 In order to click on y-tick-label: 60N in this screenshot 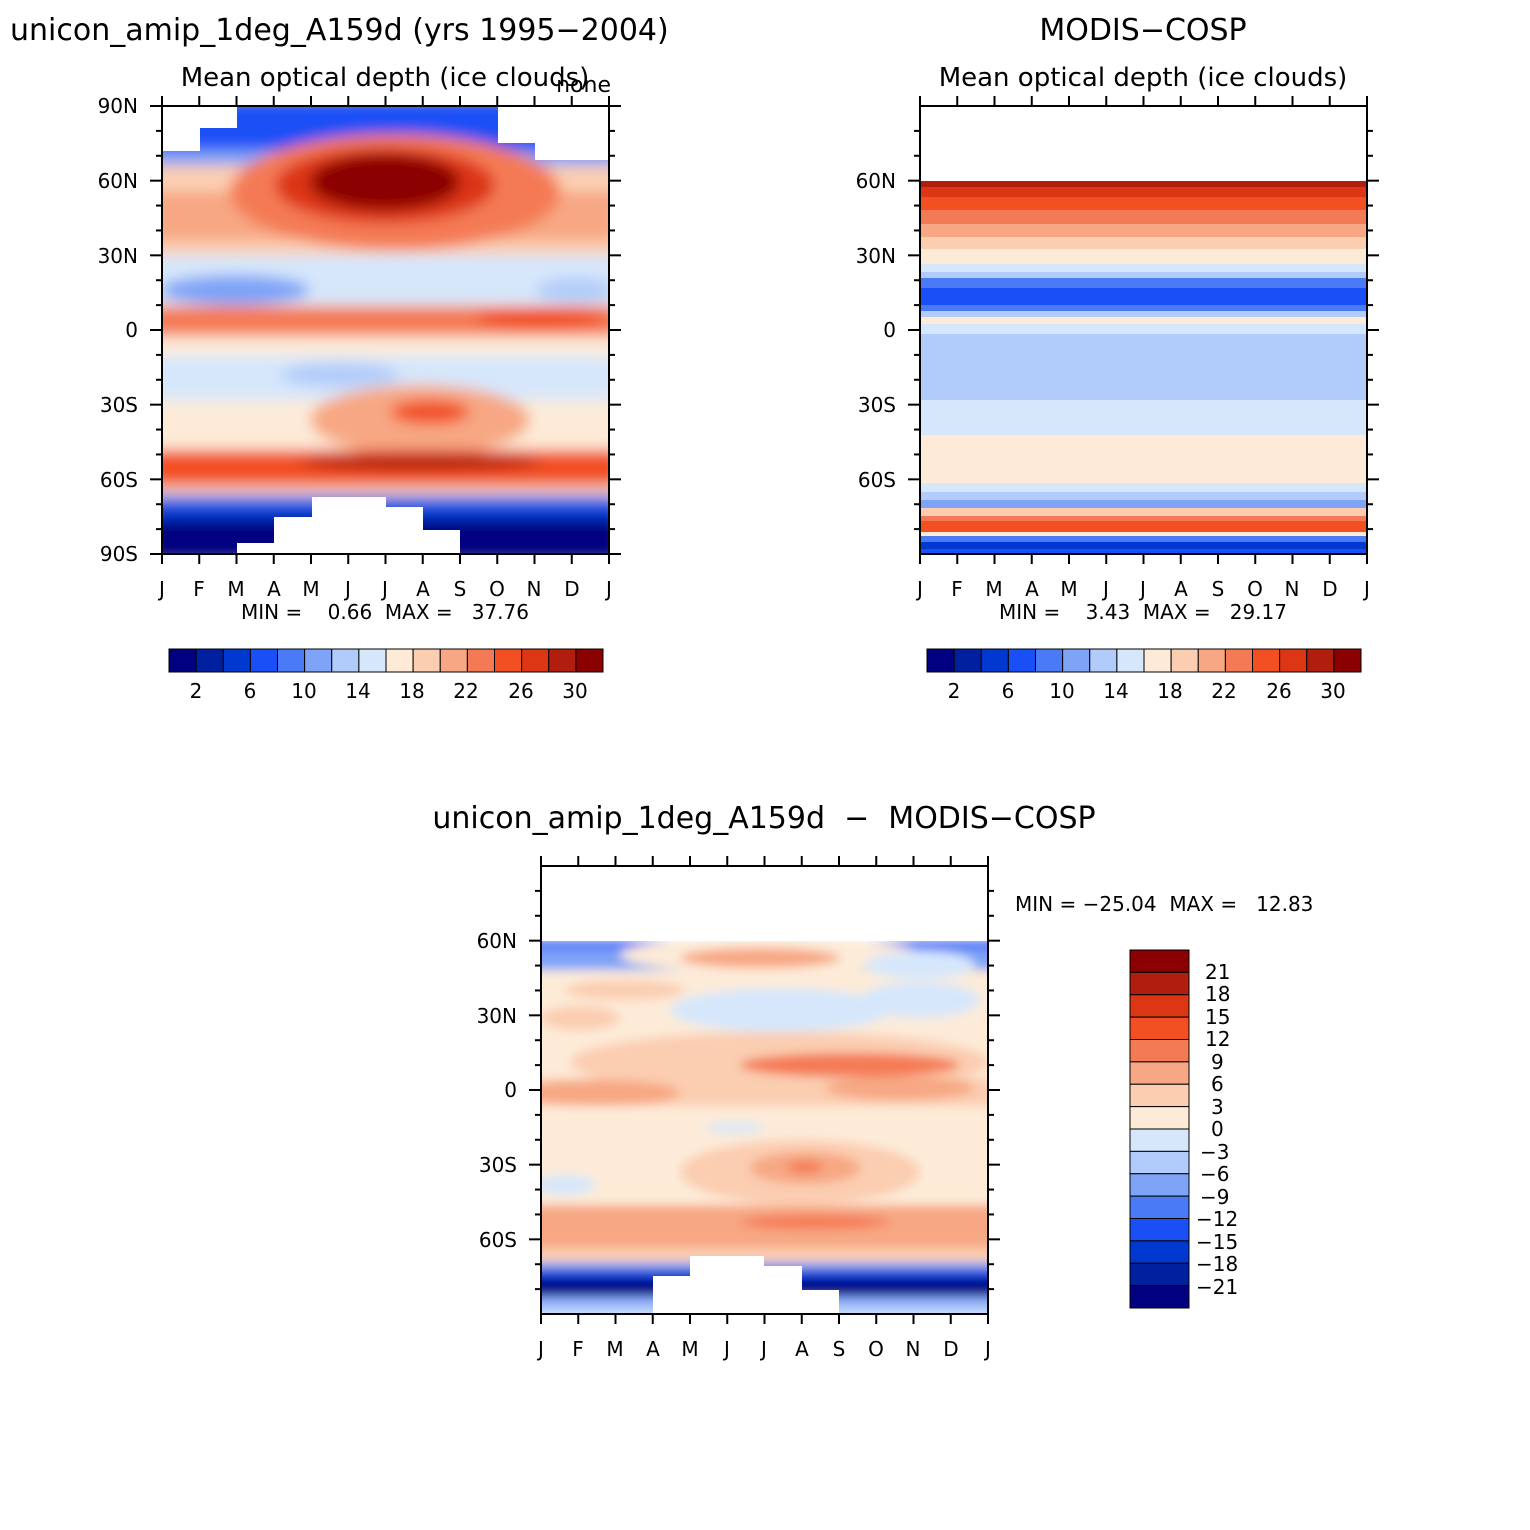, I will do `click(876, 181)`.